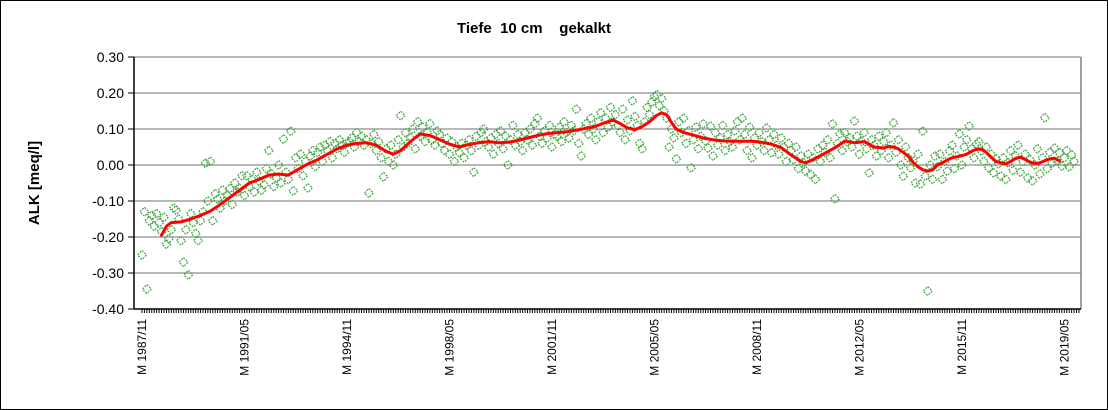  I want to click on x-tick-label: M 2015/11, so click(962, 347).